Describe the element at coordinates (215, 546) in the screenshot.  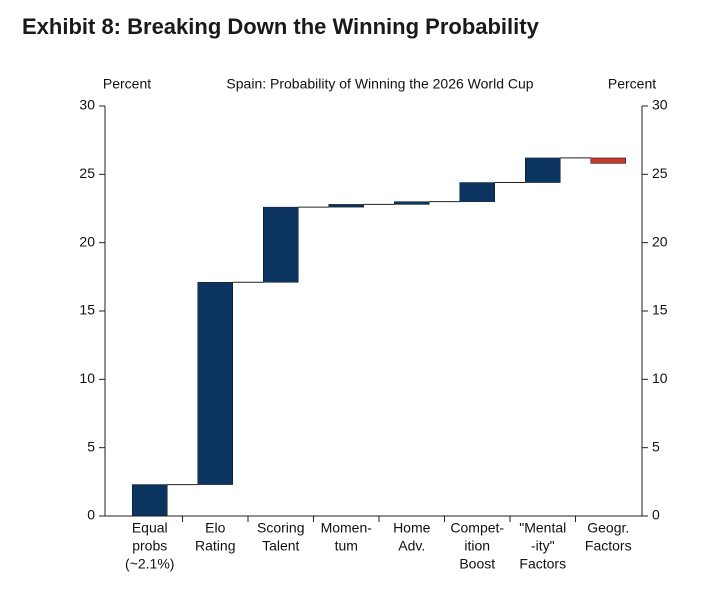
I see `x-tick-label: Rating` at that location.